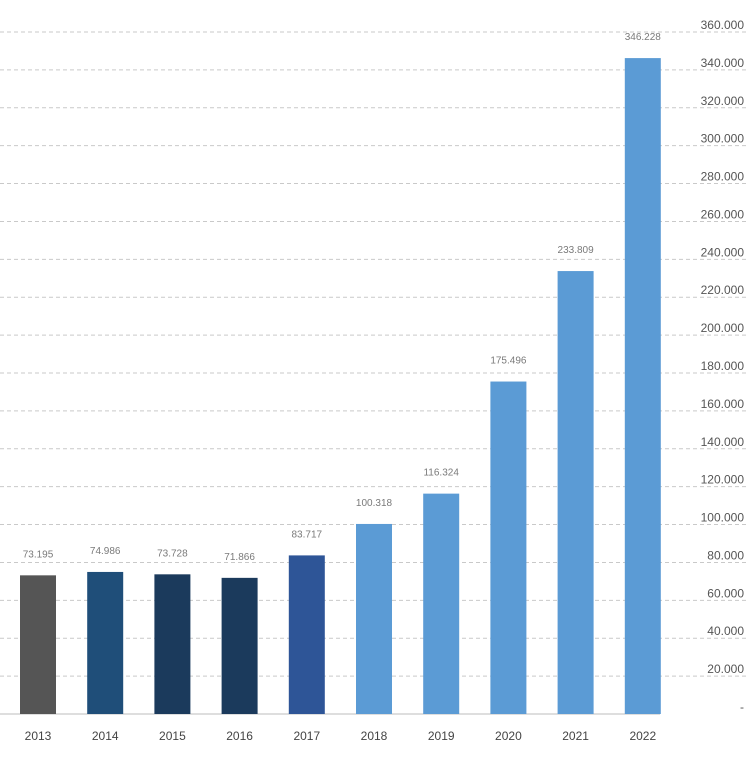  What do you see at coordinates (239, 645) in the screenshot?
I see `bar-2016` at bounding box center [239, 645].